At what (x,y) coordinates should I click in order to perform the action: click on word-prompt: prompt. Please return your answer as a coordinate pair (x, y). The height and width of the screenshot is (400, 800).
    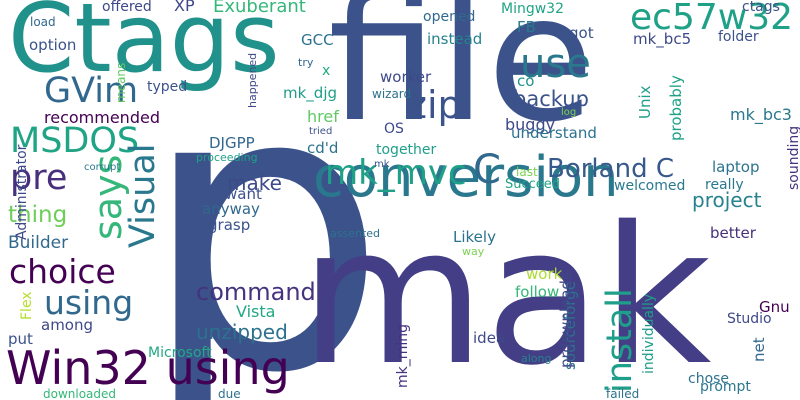
    Looking at the image, I should click on (725, 387).